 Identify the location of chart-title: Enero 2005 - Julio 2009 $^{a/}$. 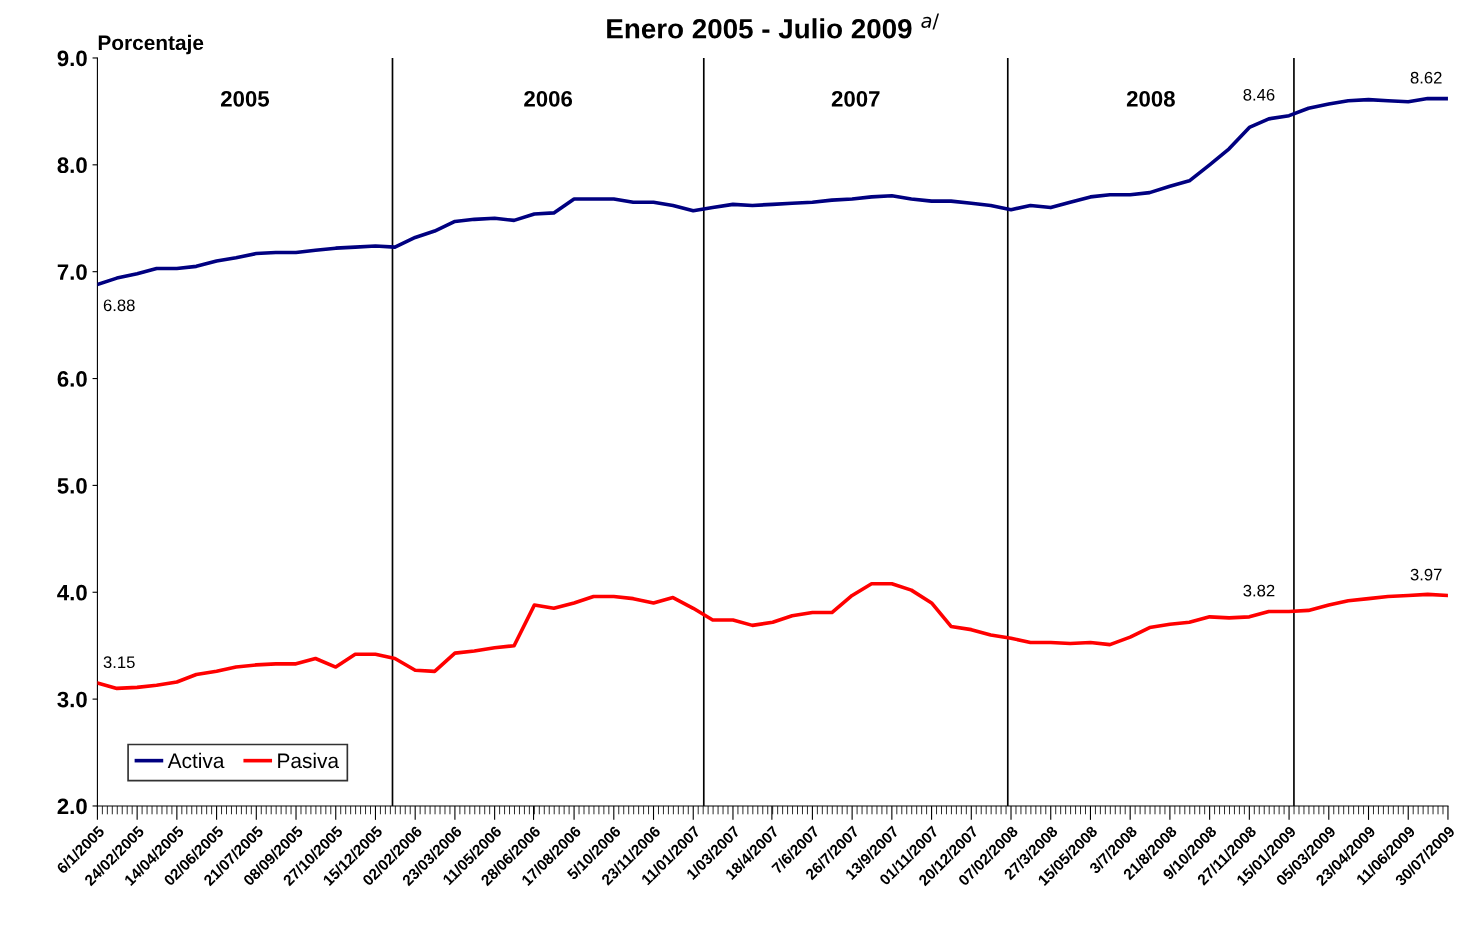
(773, 26).